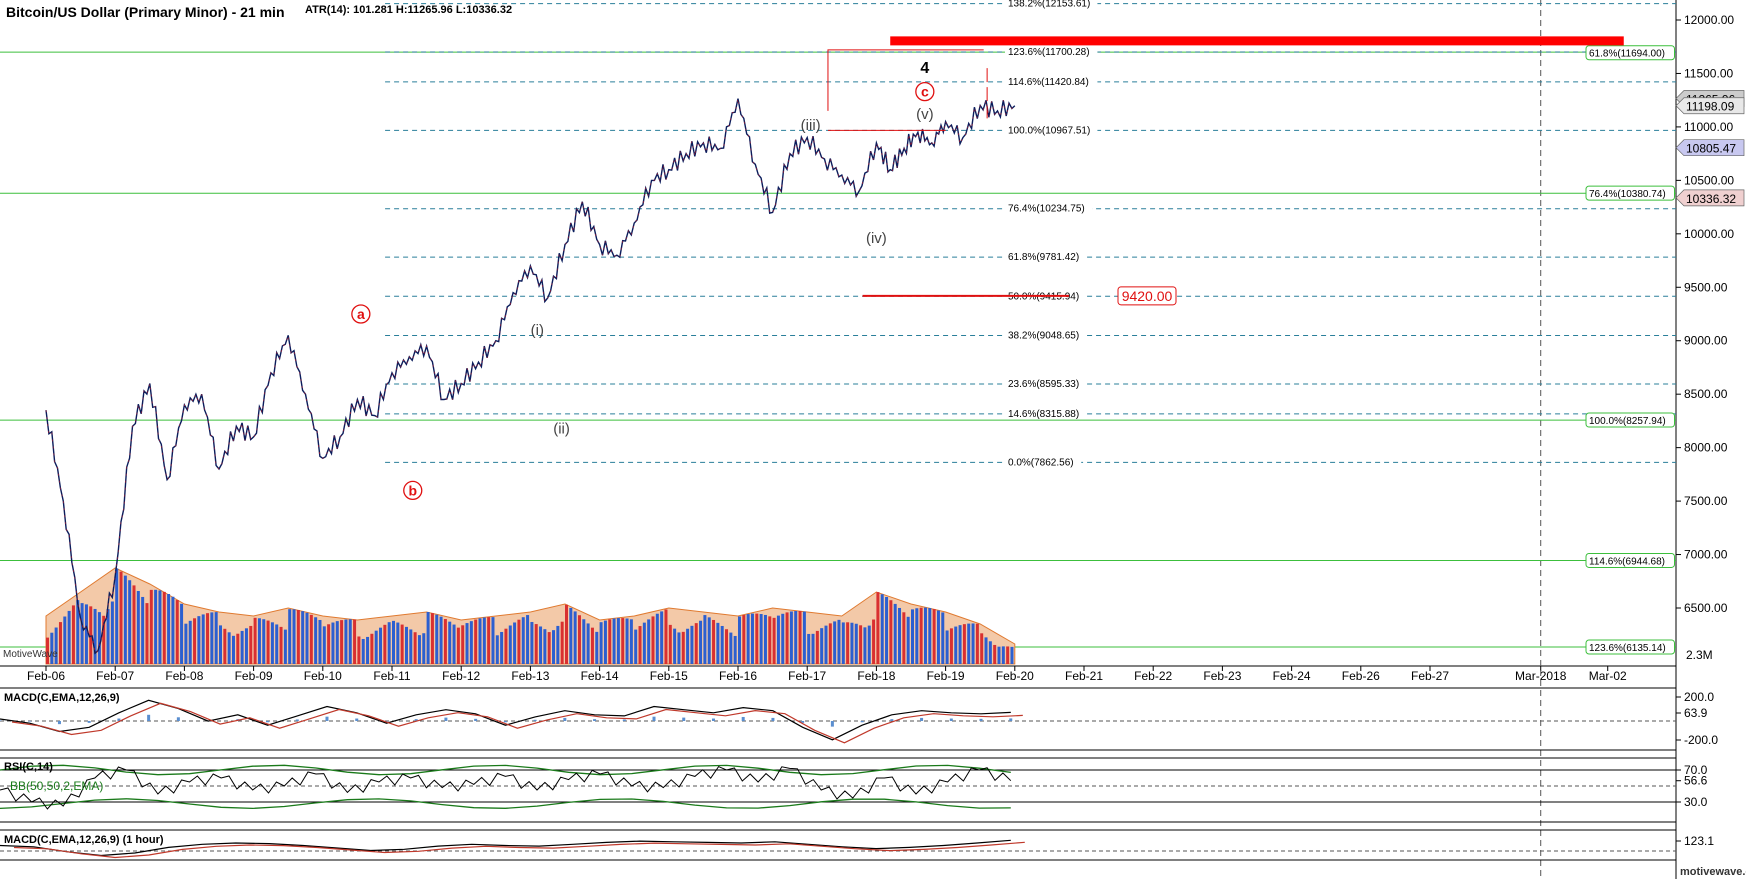  What do you see at coordinates (519, 850) in the screenshot?
I see `macd-hourly-signal-line` at bounding box center [519, 850].